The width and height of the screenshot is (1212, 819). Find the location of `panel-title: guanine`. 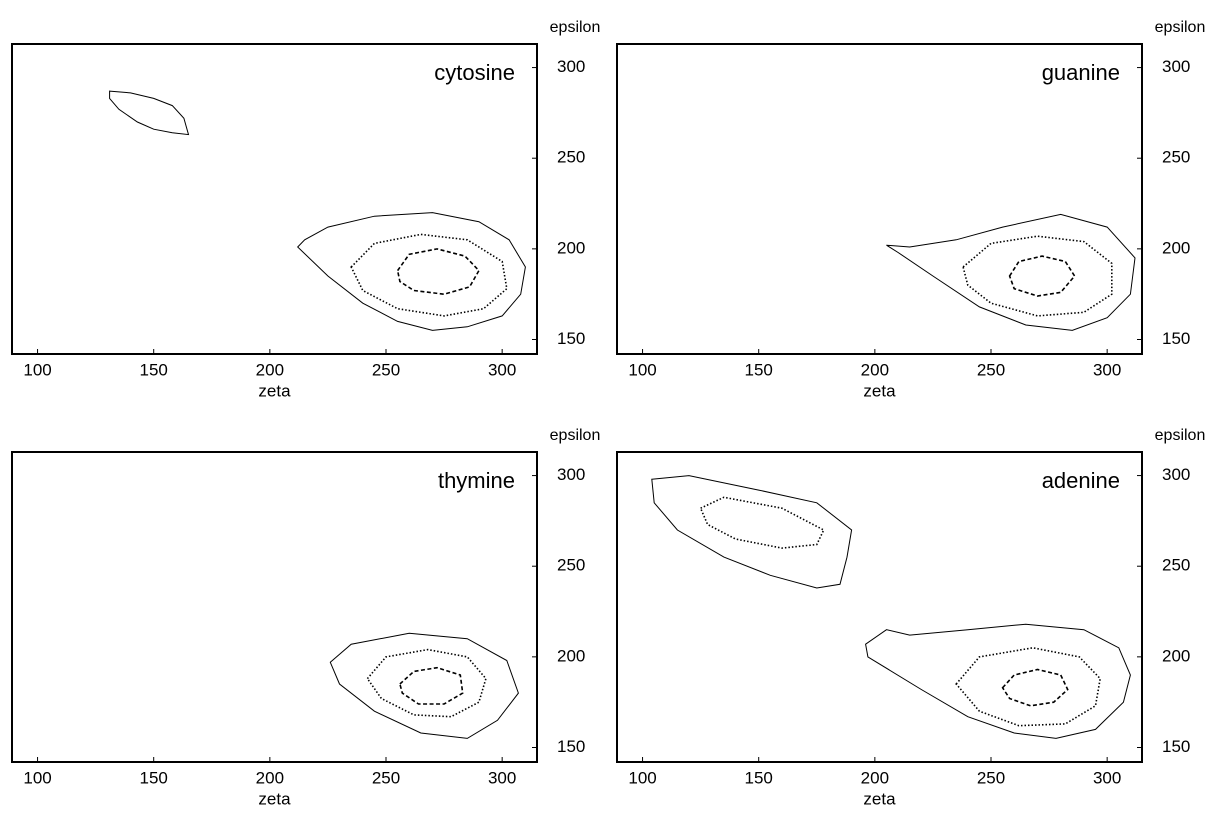

panel-title: guanine is located at coordinates (1081, 72).